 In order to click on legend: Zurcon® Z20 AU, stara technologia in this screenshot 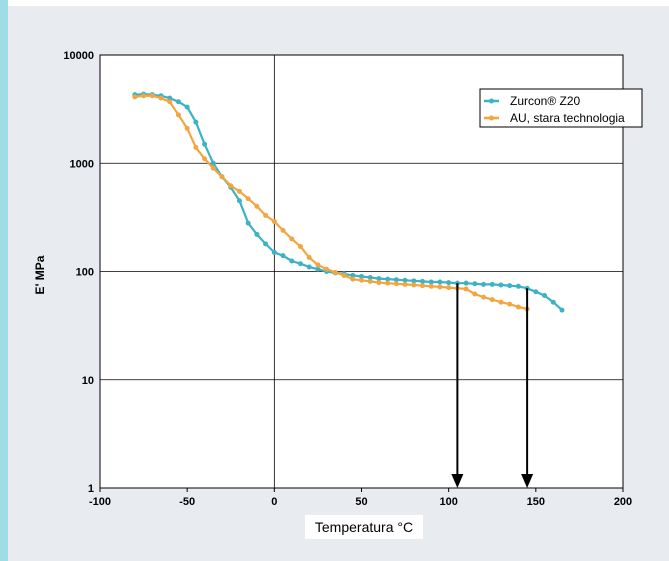, I will do `click(561, 108)`.